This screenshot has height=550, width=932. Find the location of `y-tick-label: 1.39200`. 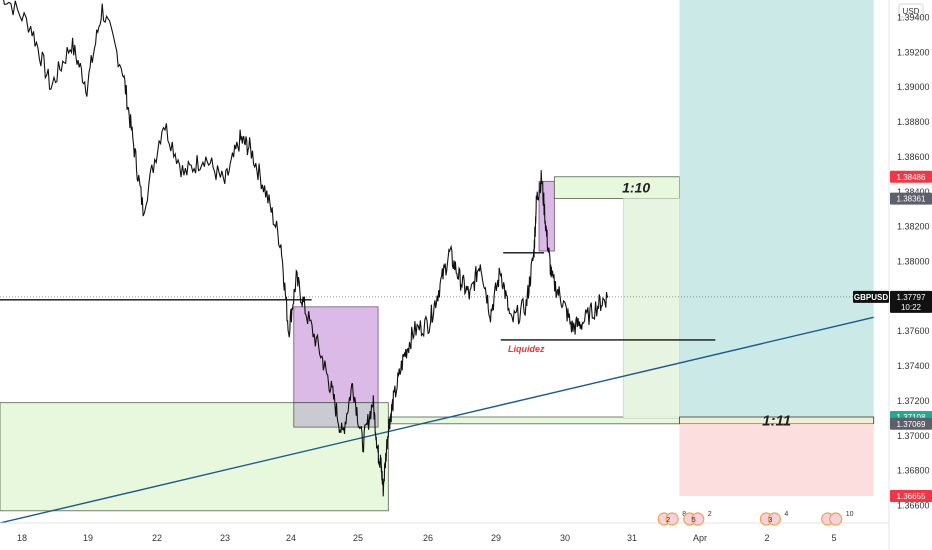

y-tick-label: 1.39200 is located at coordinates (913, 52).